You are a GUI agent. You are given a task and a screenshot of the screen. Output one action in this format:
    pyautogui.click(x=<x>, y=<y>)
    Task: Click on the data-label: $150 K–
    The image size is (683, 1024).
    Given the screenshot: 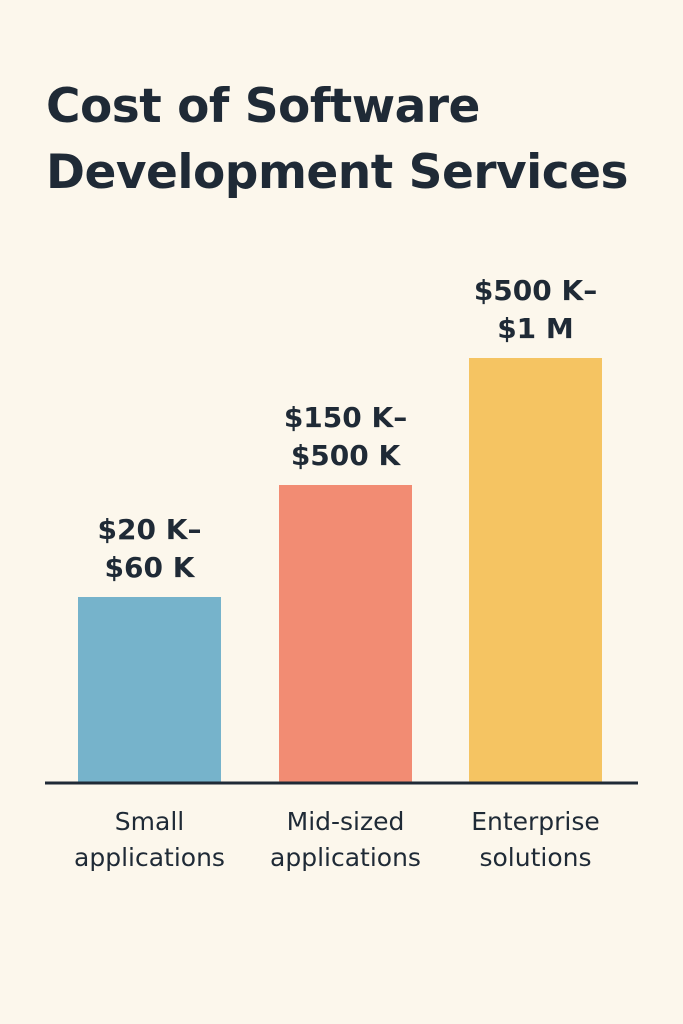 What is the action you would take?
    pyautogui.click(x=345, y=417)
    